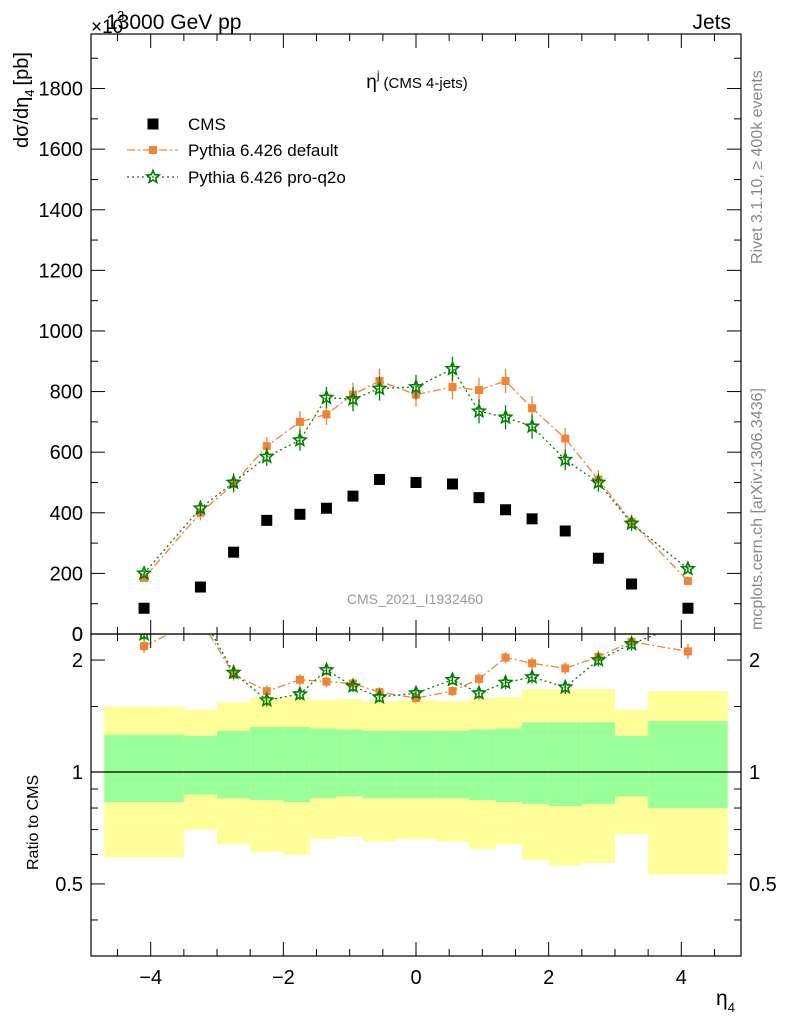  What do you see at coordinates (61, 211) in the screenshot?
I see `y-tick-label: 1400` at bounding box center [61, 211].